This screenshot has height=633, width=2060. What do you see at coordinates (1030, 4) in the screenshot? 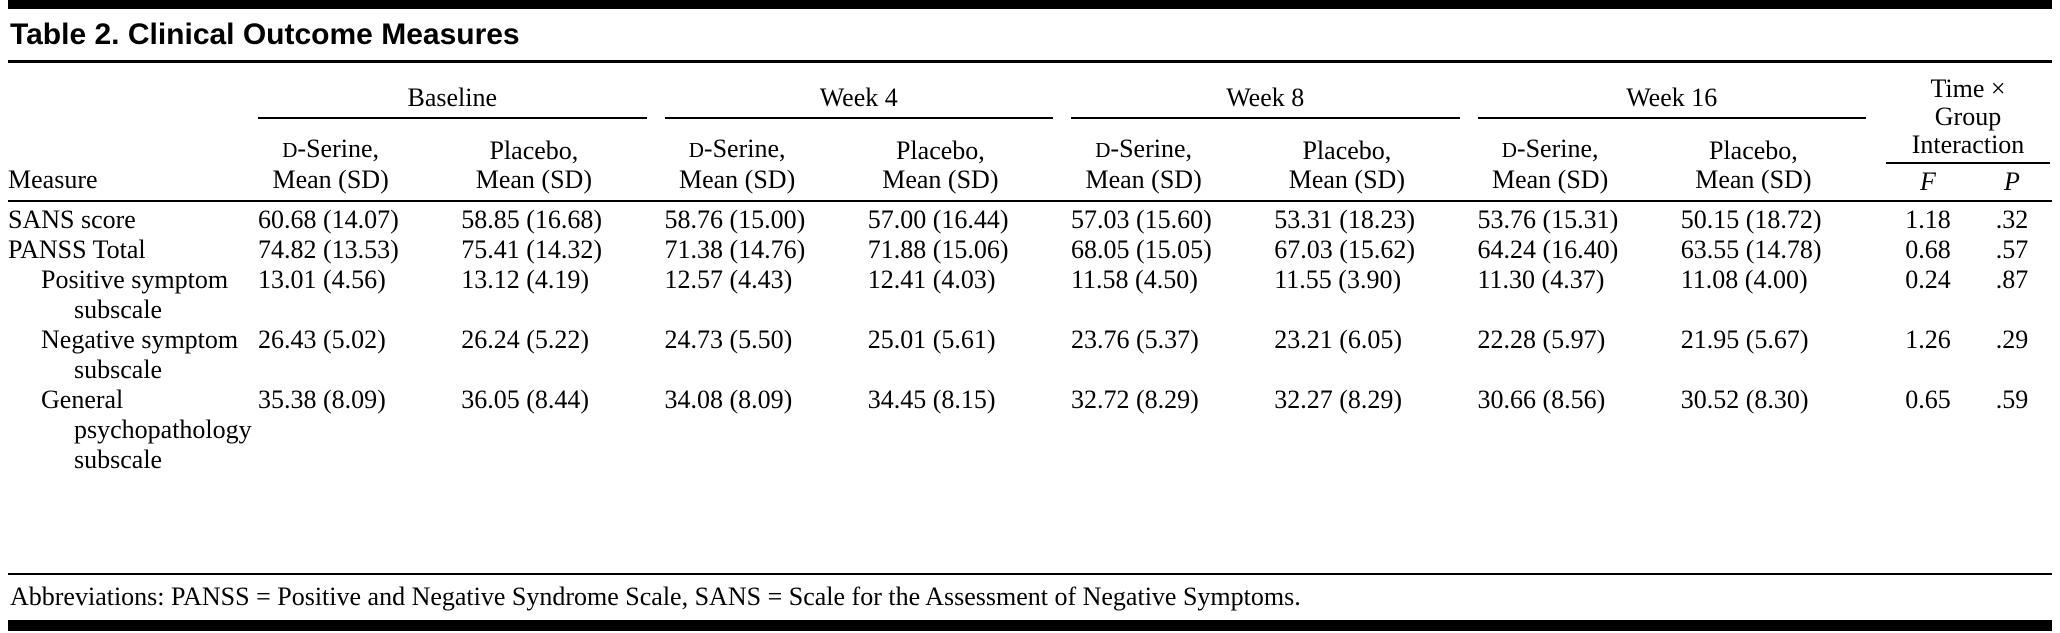
I see `top-rule` at bounding box center [1030, 4].